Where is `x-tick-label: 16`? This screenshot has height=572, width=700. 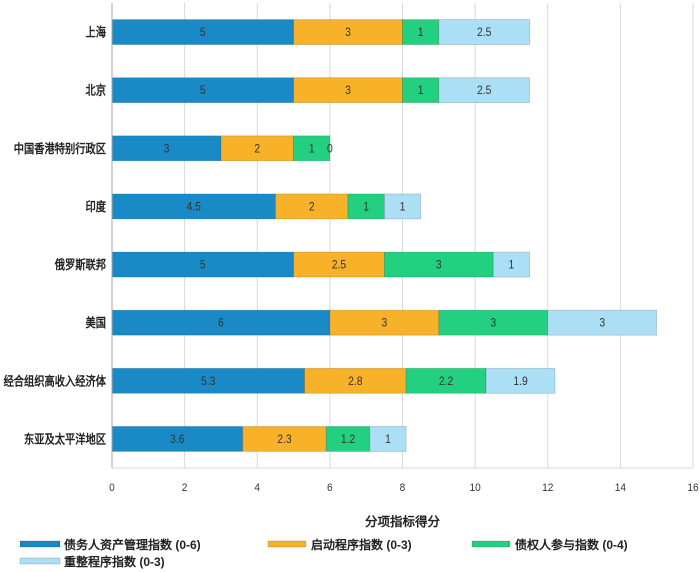
x-tick-label: 16 is located at coordinates (692, 488).